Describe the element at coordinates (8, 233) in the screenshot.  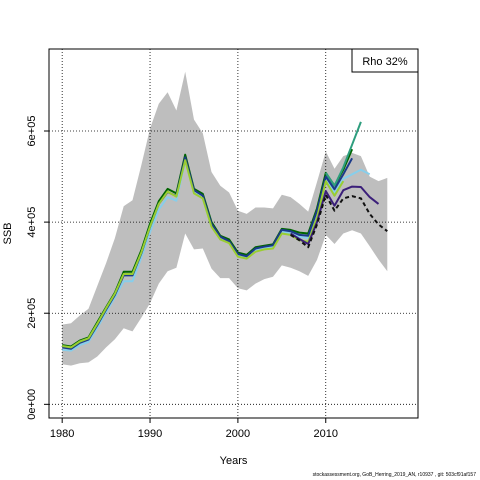
I see `y-axis-title: SSB` at that location.